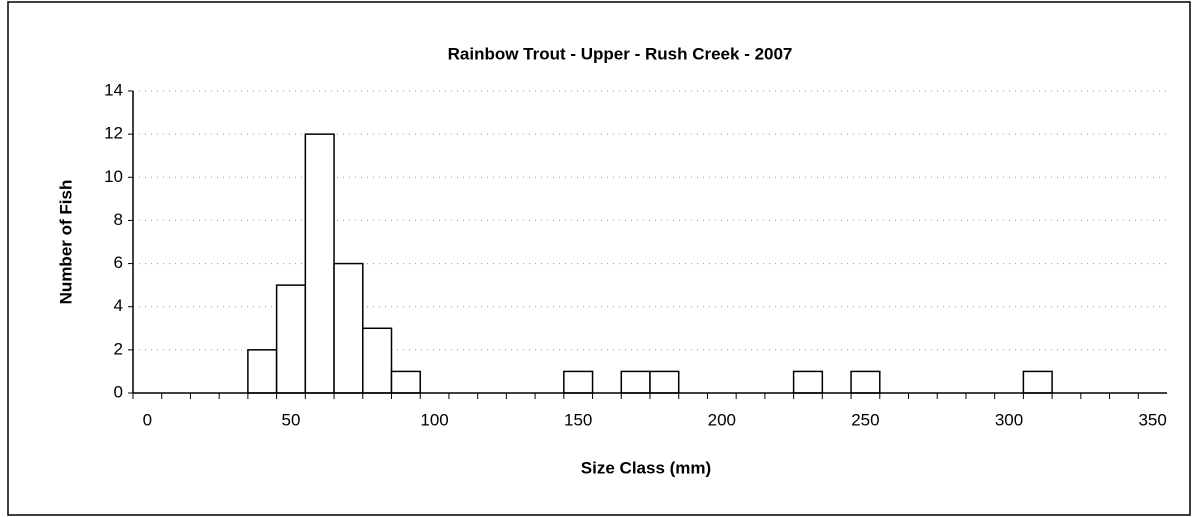  Describe the element at coordinates (118, 219) in the screenshot. I see `y-tick-label: 8` at that location.